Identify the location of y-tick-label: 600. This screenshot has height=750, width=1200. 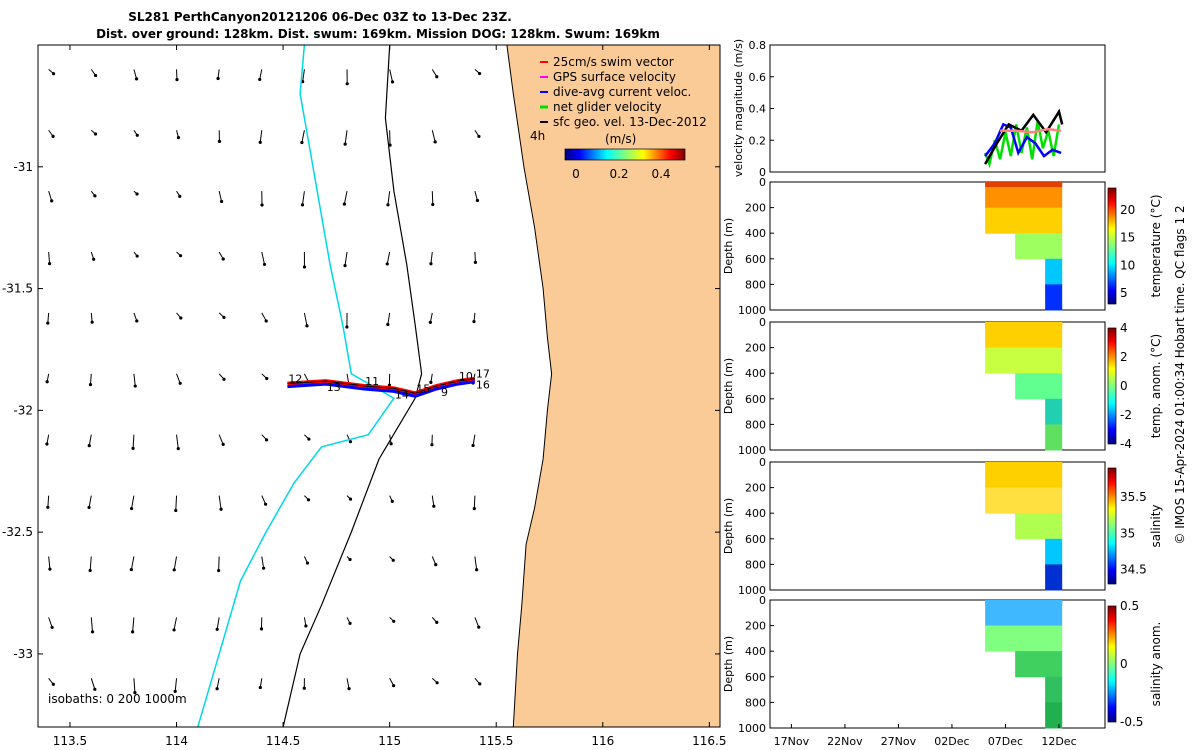
(755, 259).